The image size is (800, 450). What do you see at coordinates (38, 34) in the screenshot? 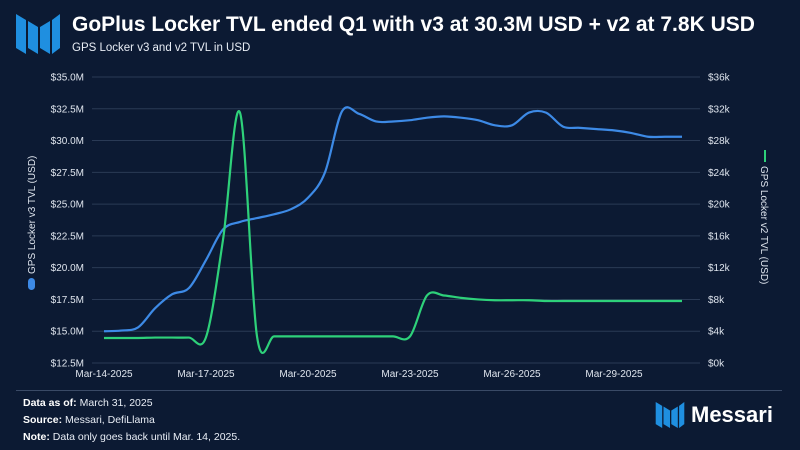
I see `messari-logo-icon` at bounding box center [38, 34].